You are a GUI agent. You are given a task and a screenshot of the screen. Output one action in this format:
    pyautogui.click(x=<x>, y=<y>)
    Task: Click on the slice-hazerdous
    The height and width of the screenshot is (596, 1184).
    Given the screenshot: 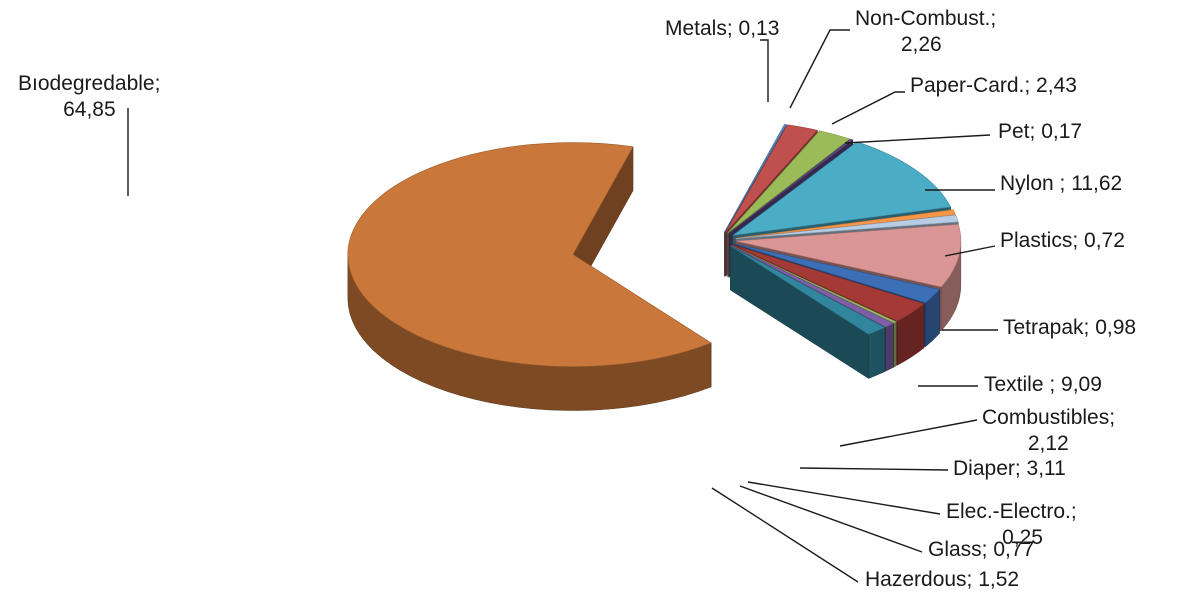 What is the action you would take?
    pyautogui.click(x=808, y=290)
    